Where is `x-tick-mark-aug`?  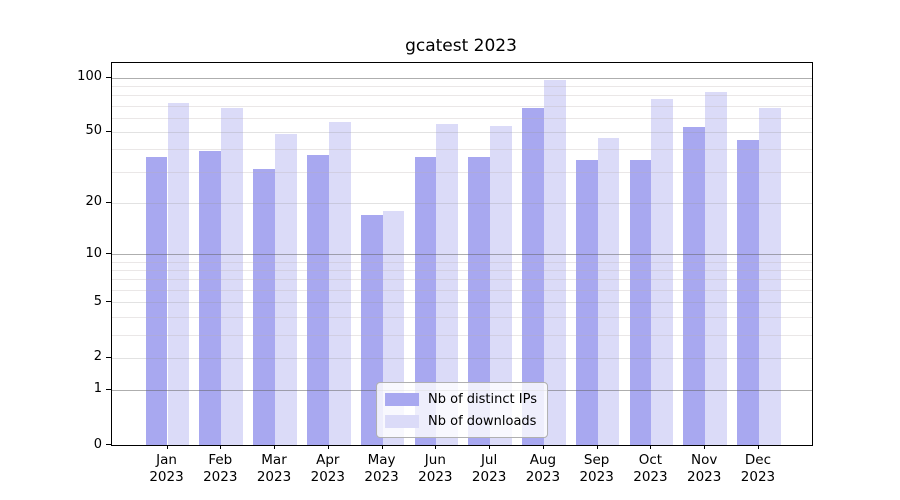
x-tick-mark-aug is located at coordinates (543, 447).